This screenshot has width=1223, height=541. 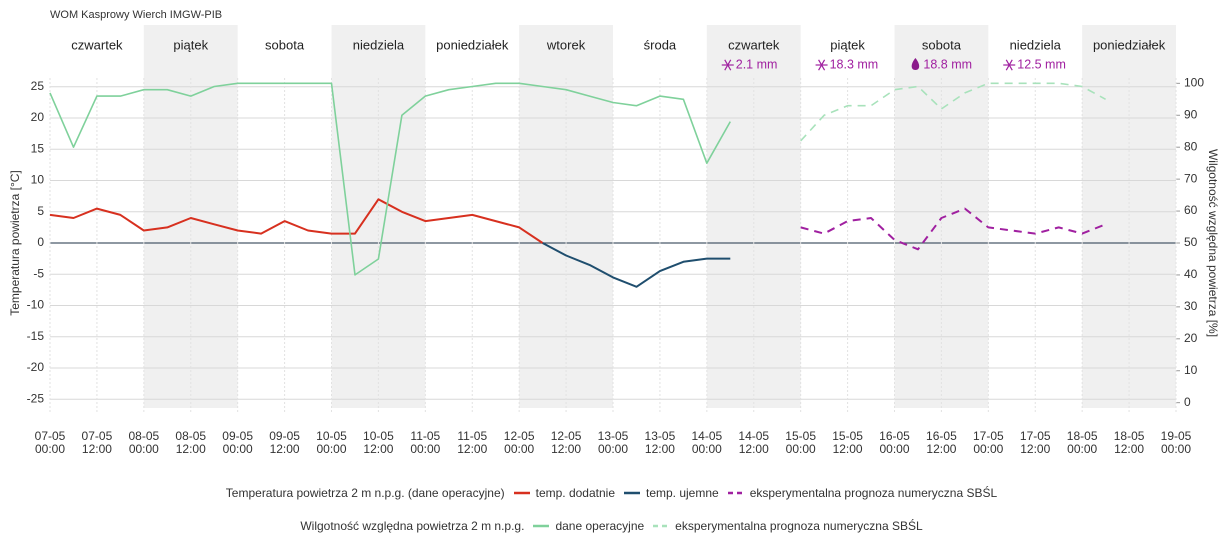 What do you see at coordinates (800, 442) in the screenshot?
I see `x-tick-label: 15-05 00:00` at bounding box center [800, 442].